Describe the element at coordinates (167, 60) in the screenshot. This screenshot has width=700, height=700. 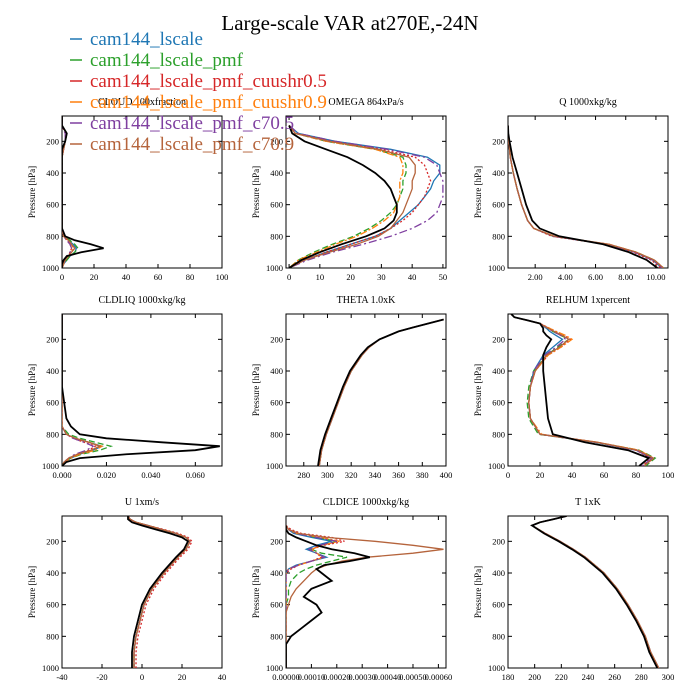
I see `legend-entry: cam144_lscale_pmf` at that location.